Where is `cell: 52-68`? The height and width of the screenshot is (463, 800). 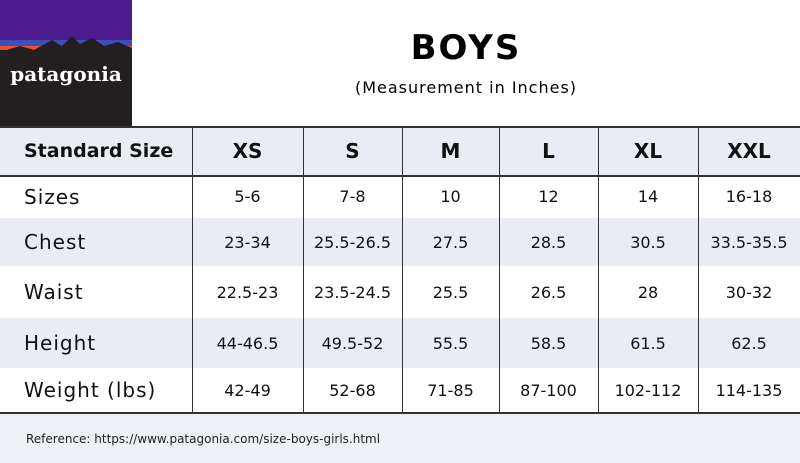 cell: 52-68 is located at coordinates (352, 390).